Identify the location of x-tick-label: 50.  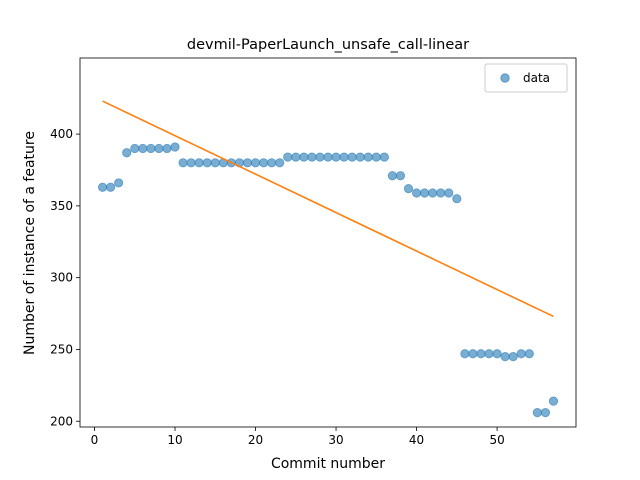
(496, 440).